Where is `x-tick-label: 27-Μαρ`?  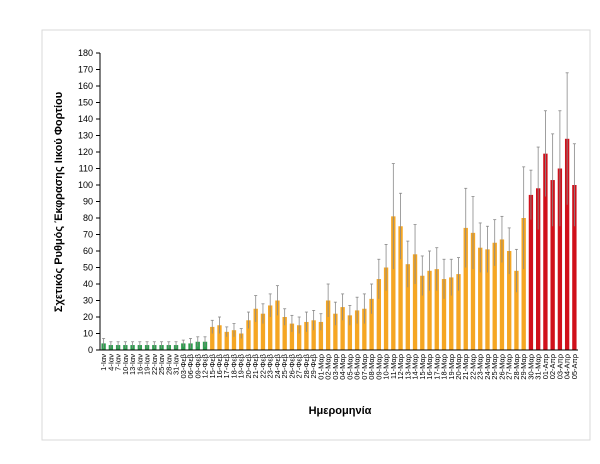 x-tick-label: 27-Μαρ is located at coordinates (509, 367).